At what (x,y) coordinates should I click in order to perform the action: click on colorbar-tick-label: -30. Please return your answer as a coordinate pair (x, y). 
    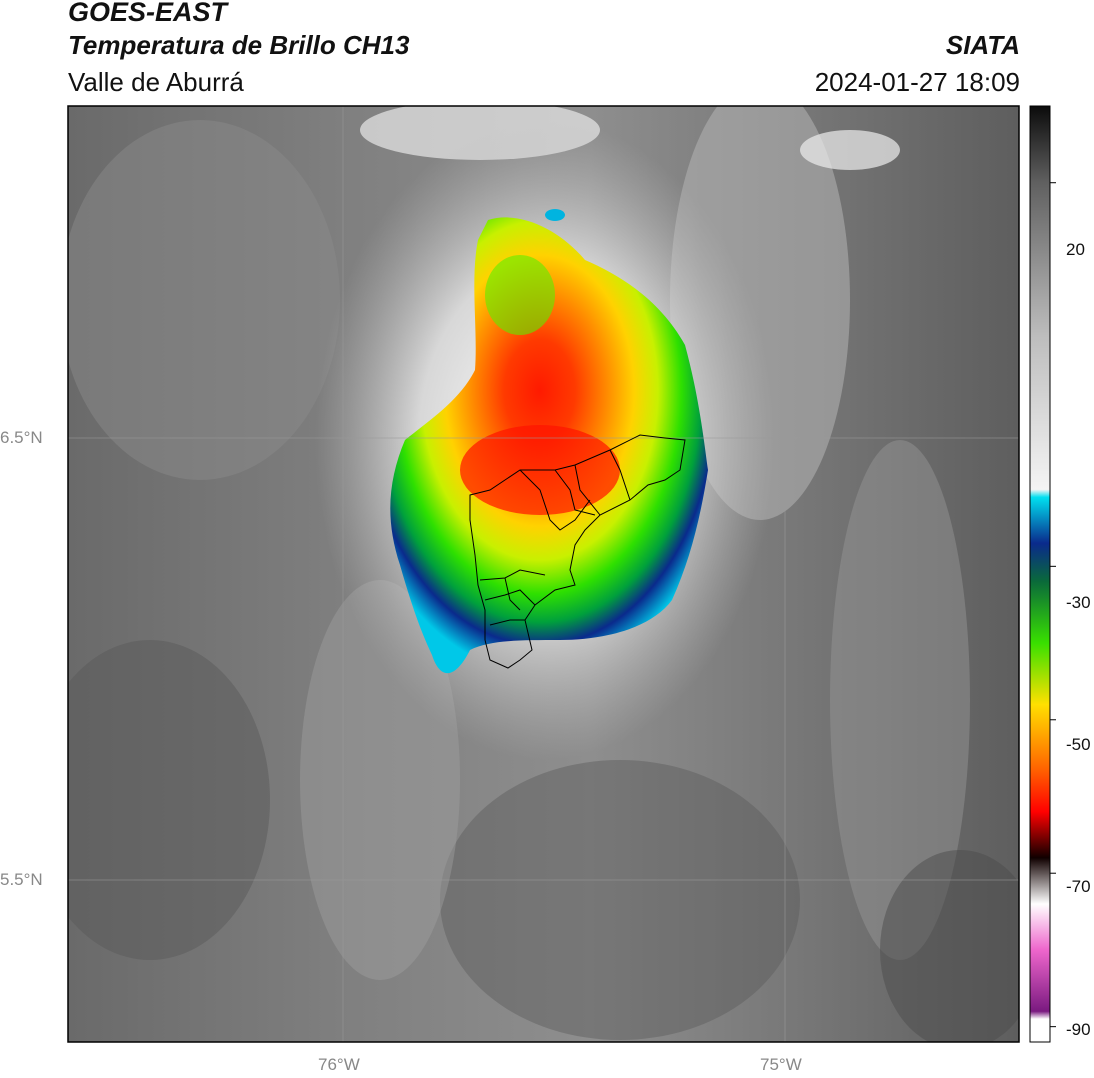
    Looking at the image, I should click on (1078, 602).